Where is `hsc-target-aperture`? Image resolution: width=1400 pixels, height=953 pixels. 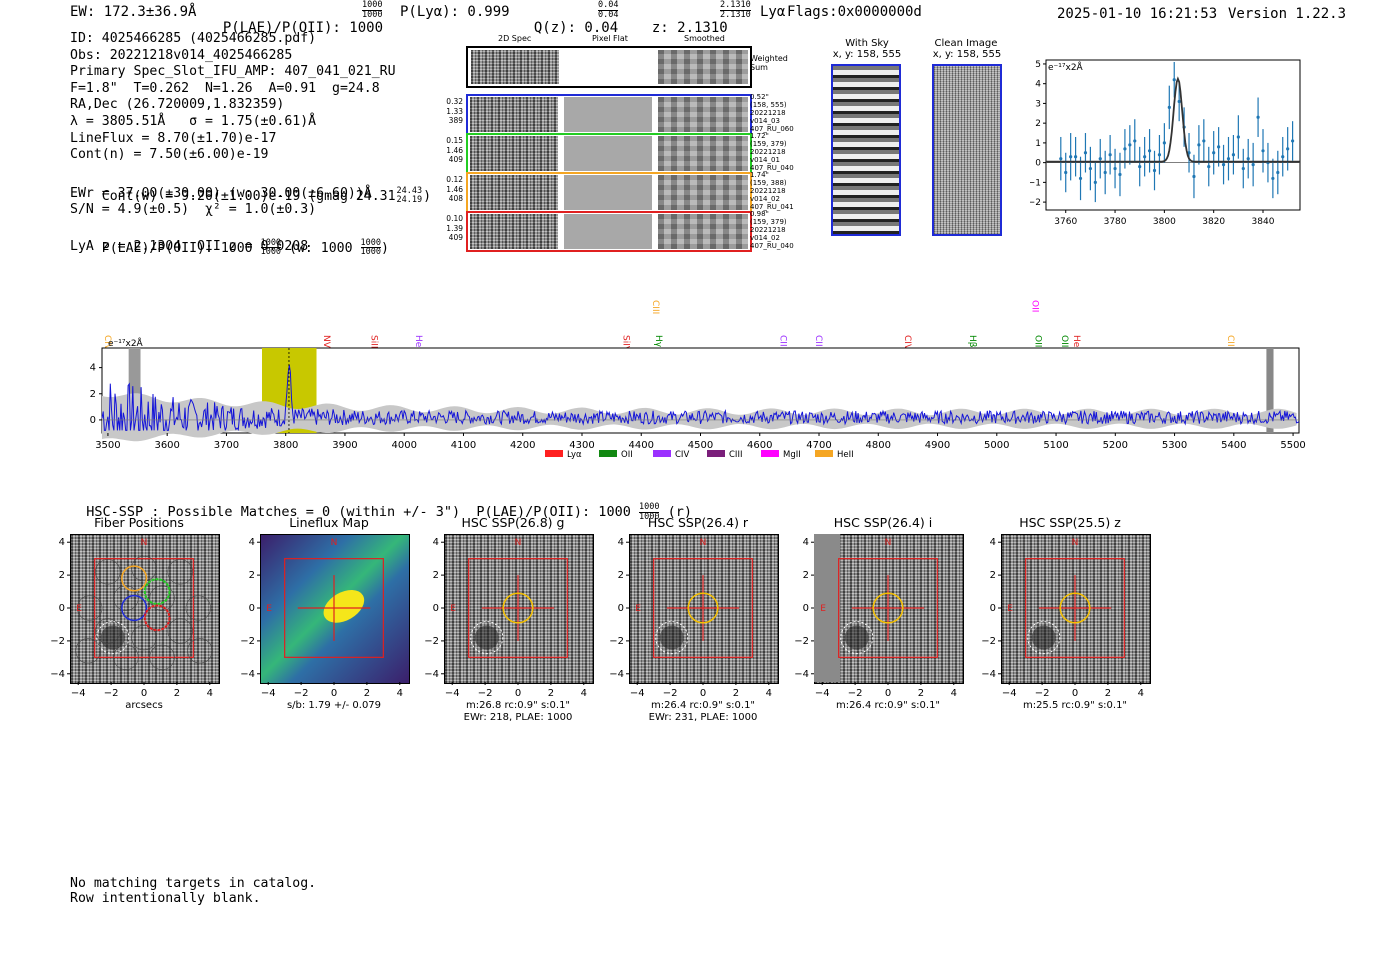 hsc-target-aperture is located at coordinates (703, 608).